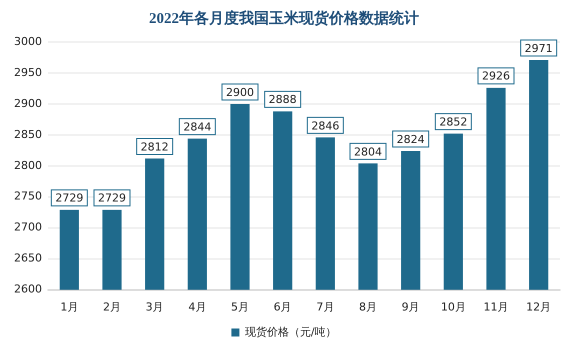 The width and height of the screenshot is (584, 352). What do you see at coordinates (411, 307) in the screenshot?
I see `x-tick-label: 9月` at bounding box center [411, 307].